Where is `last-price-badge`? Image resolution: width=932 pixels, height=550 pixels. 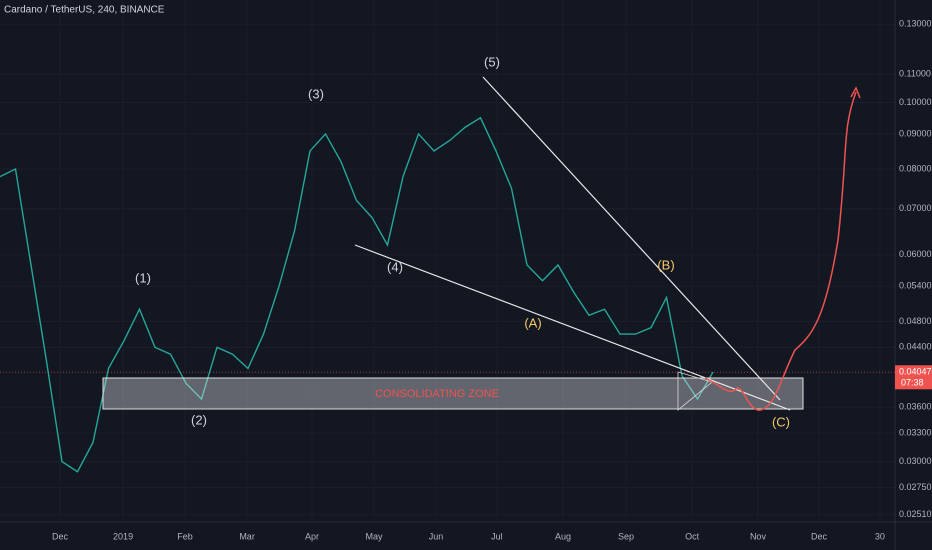 last-price-badge is located at coordinates (913, 377).